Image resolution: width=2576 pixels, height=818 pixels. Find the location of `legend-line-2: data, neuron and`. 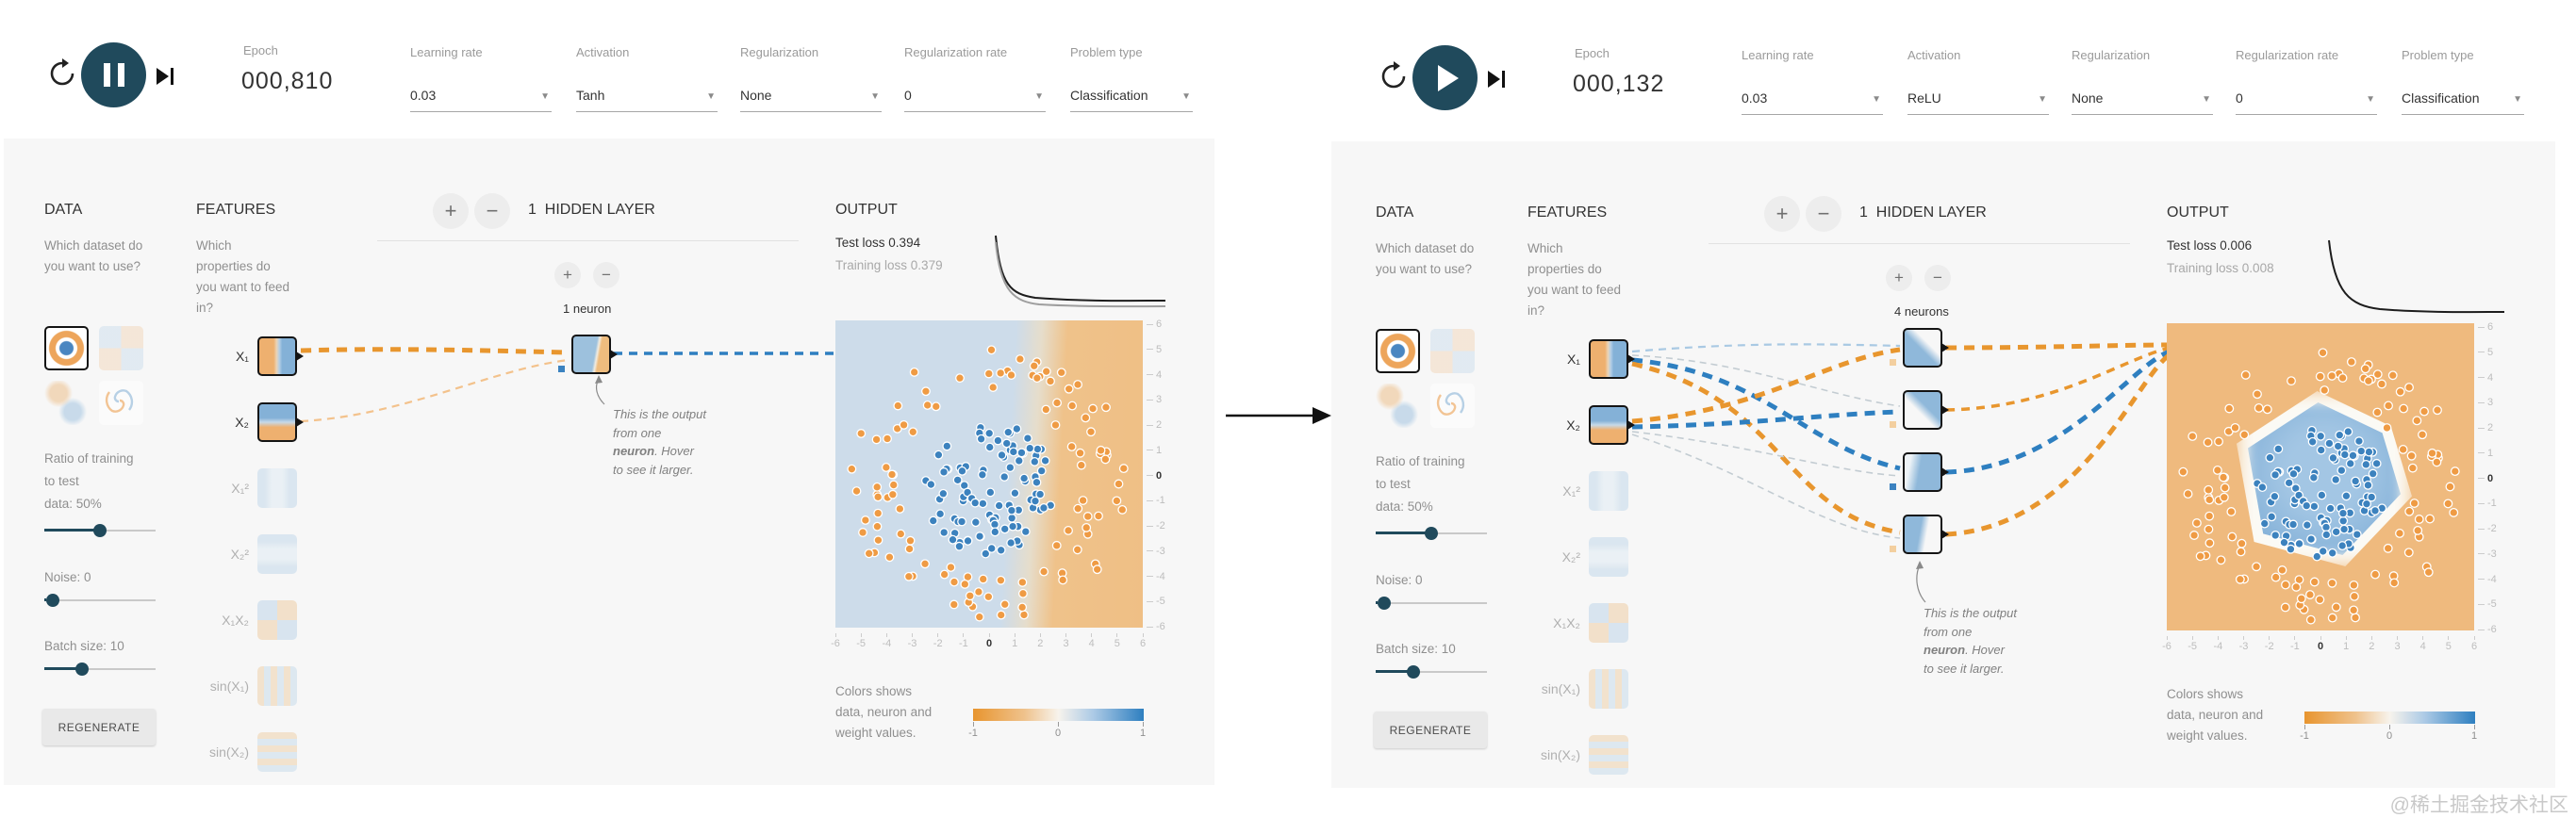

legend-line-2: data, neuron and is located at coordinates (884, 712).